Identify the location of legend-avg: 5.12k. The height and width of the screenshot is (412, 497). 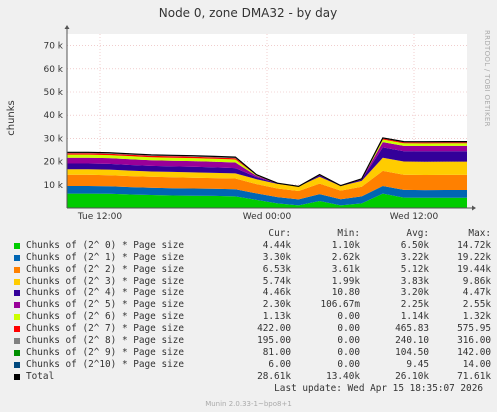
(414, 269).